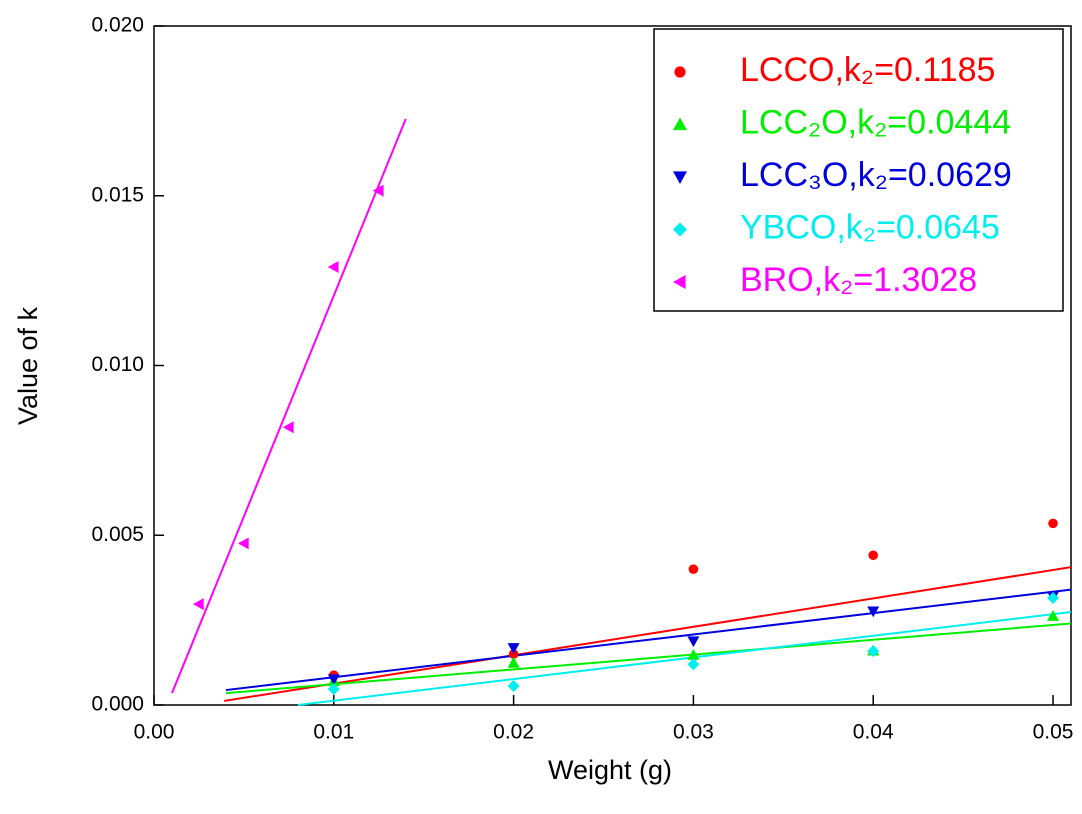 The image size is (1082, 814). What do you see at coordinates (867, 70) in the screenshot?
I see `legend-label: LCCO,k₂=0.1185` at bounding box center [867, 70].